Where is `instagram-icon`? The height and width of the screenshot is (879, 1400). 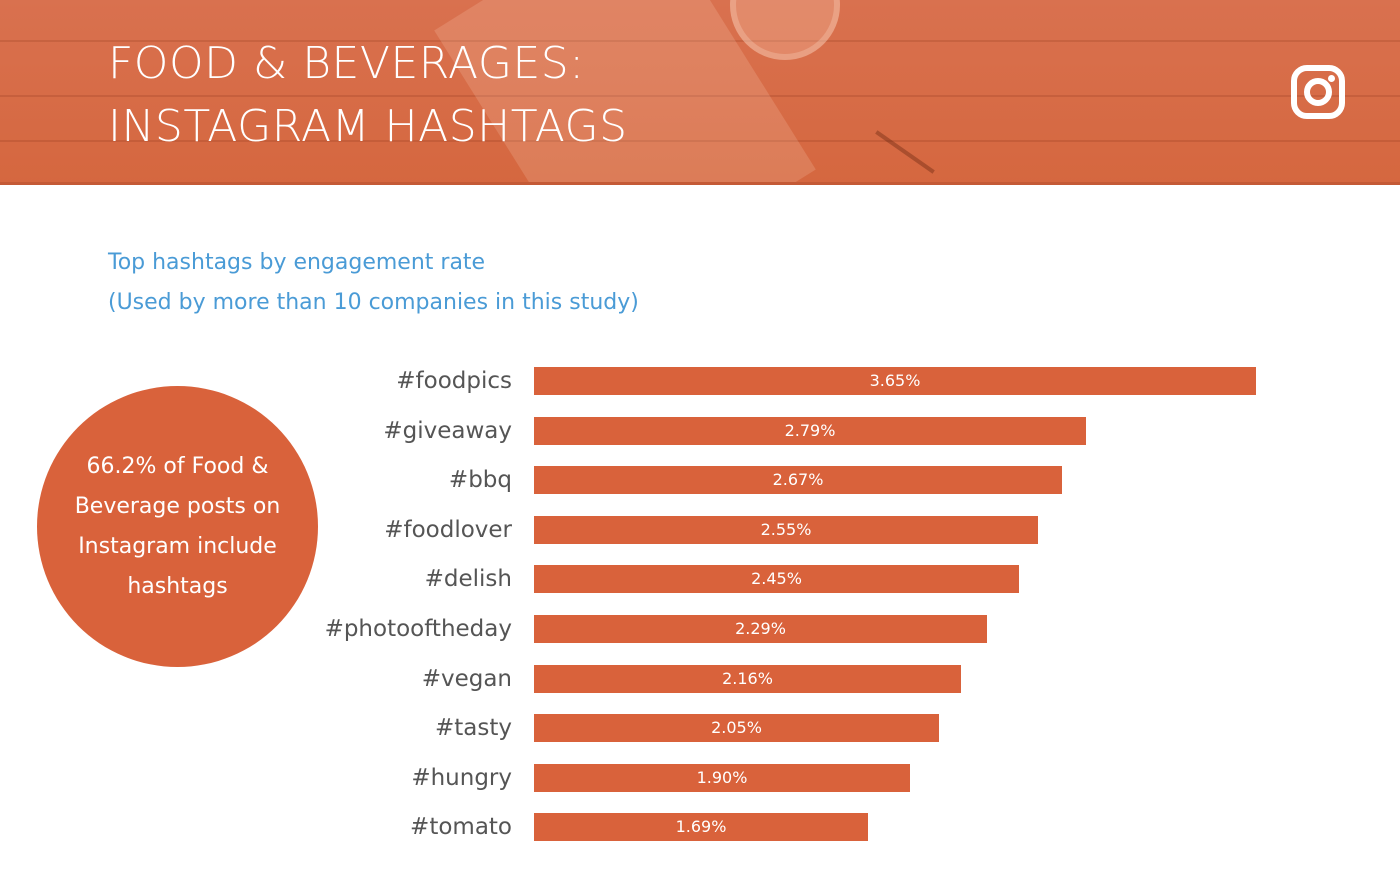 instagram-icon is located at coordinates (1318, 92).